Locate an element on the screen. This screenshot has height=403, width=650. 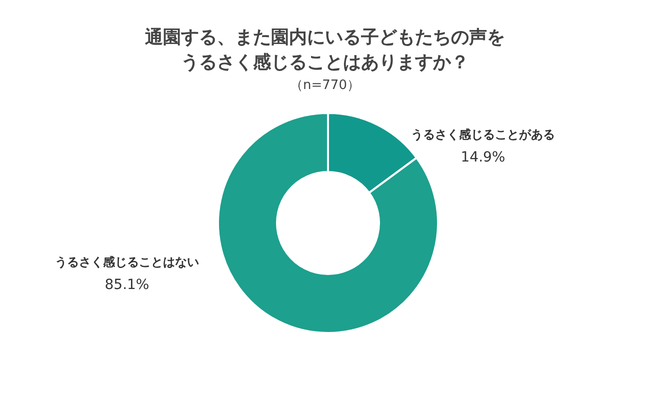
title: うるさく感じることはありますか？ is located at coordinates (325, 62).